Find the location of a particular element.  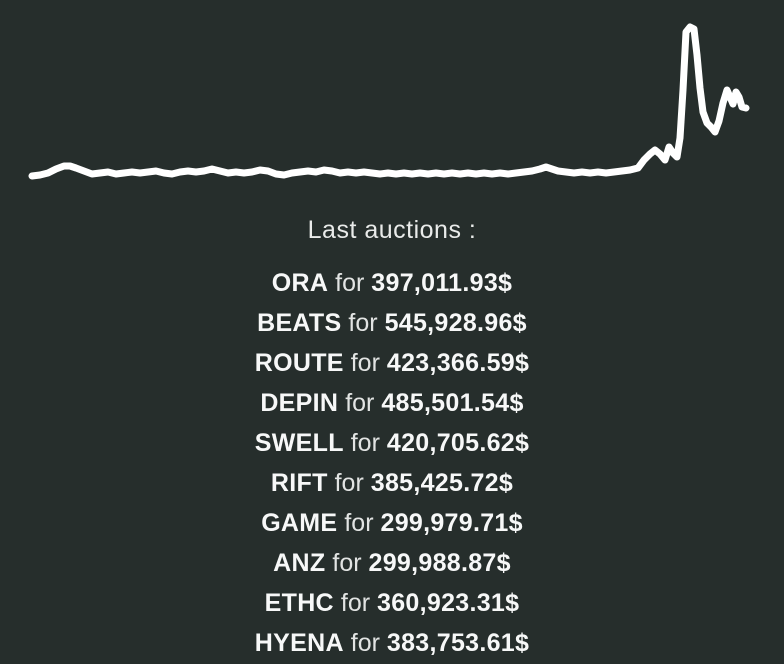

auction-token: SWELL is located at coordinates (299, 443).